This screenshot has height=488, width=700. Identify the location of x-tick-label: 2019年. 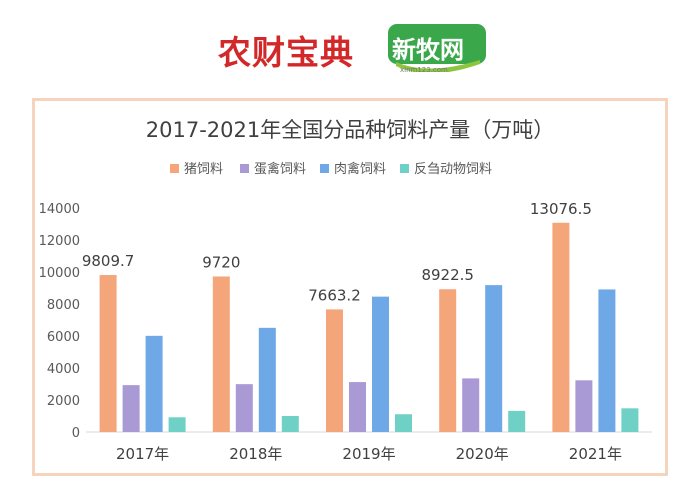
(368, 454).